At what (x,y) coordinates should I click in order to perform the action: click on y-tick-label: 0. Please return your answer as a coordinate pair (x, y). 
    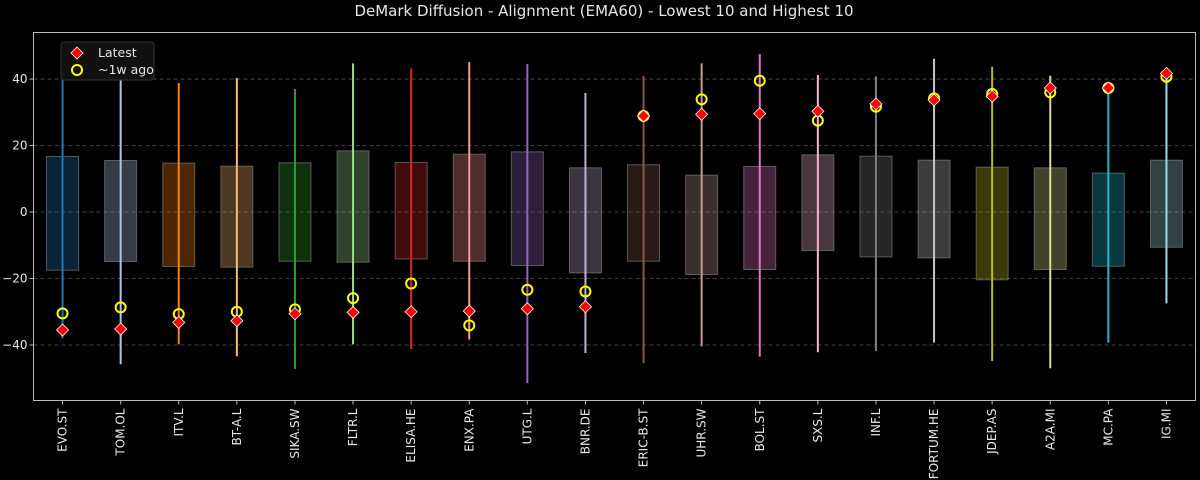
    Looking at the image, I should click on (24, 212).